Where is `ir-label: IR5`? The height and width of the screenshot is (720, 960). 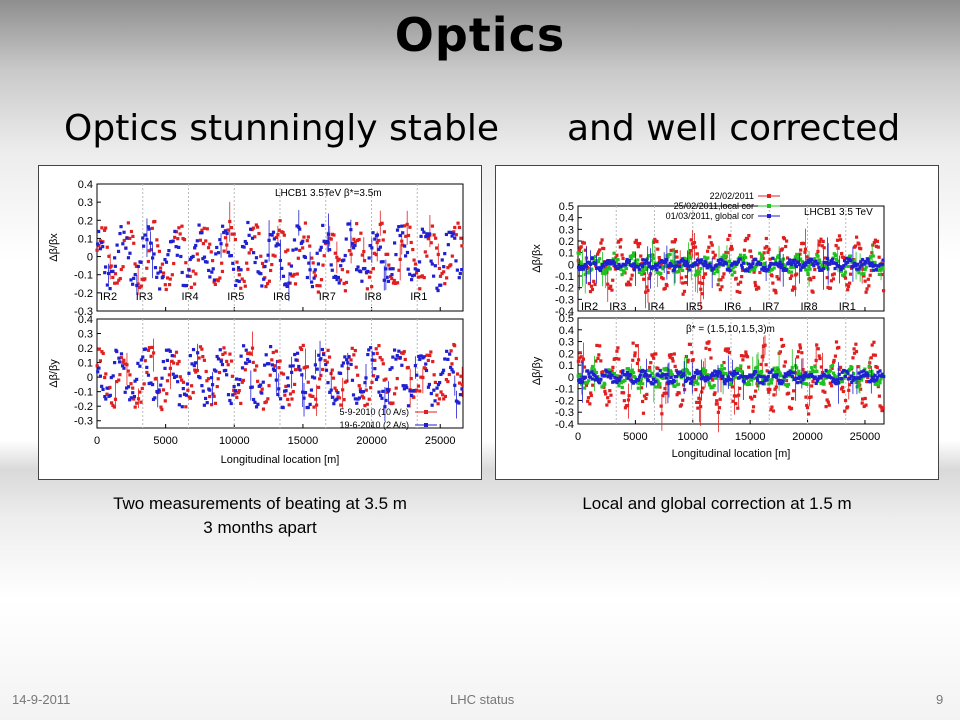
ir-label: IR5 is located at coordinates (694, 307).